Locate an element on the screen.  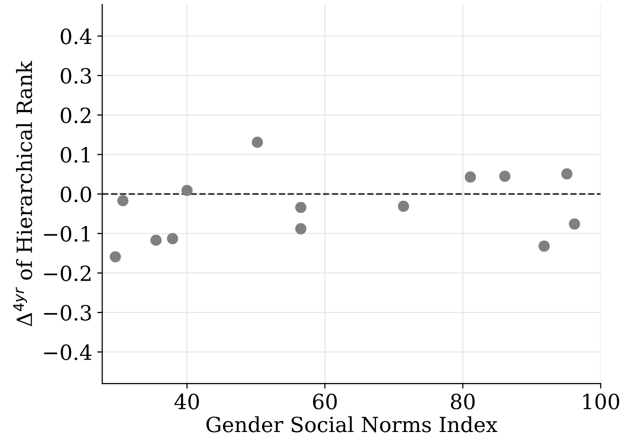
y-tick-label: −0.2 is located at coordinates (67, 273).